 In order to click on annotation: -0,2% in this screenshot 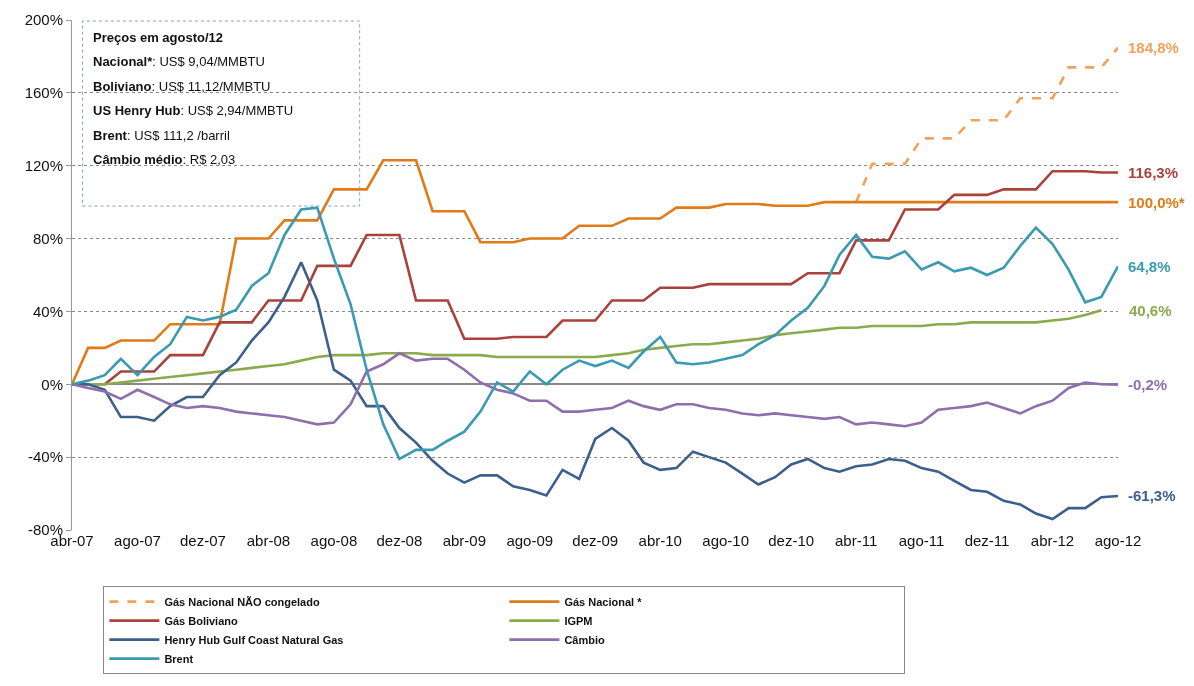, I will do `click(1148, 384)`.